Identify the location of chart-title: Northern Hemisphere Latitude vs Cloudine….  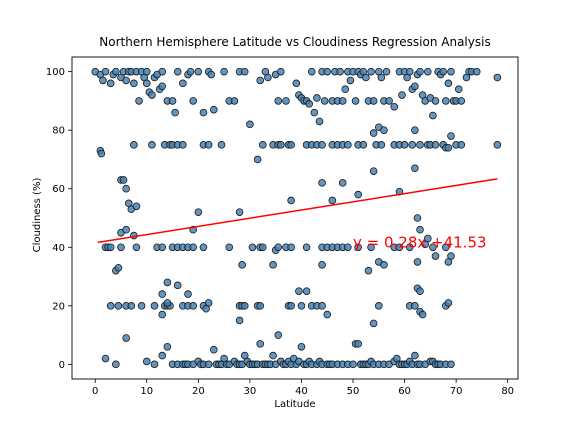
(294, 42).